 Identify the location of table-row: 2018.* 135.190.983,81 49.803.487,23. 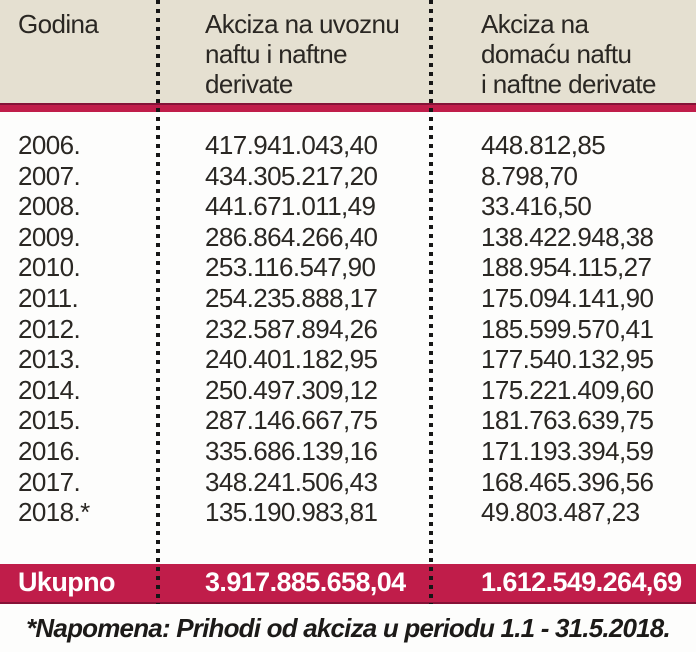
(348, 512).